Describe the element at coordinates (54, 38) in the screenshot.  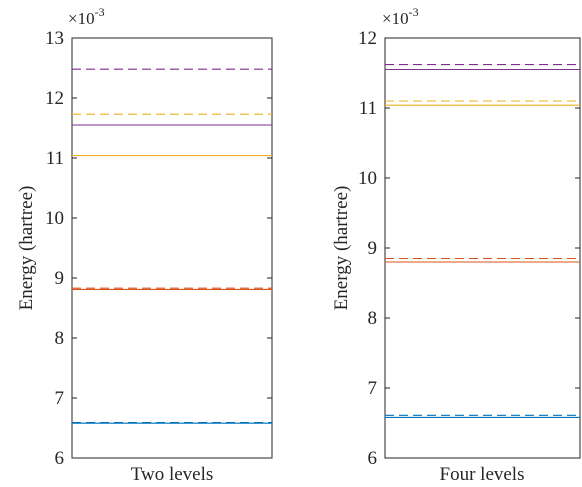
I see `y-tick-label: 13` at that location.